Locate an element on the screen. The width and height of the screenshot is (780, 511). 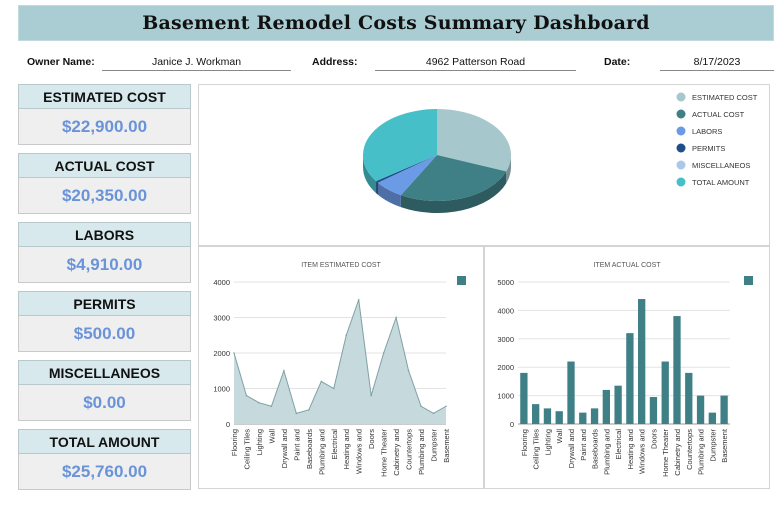
legend-label: PERMITS is located at coordinates (708, 148).